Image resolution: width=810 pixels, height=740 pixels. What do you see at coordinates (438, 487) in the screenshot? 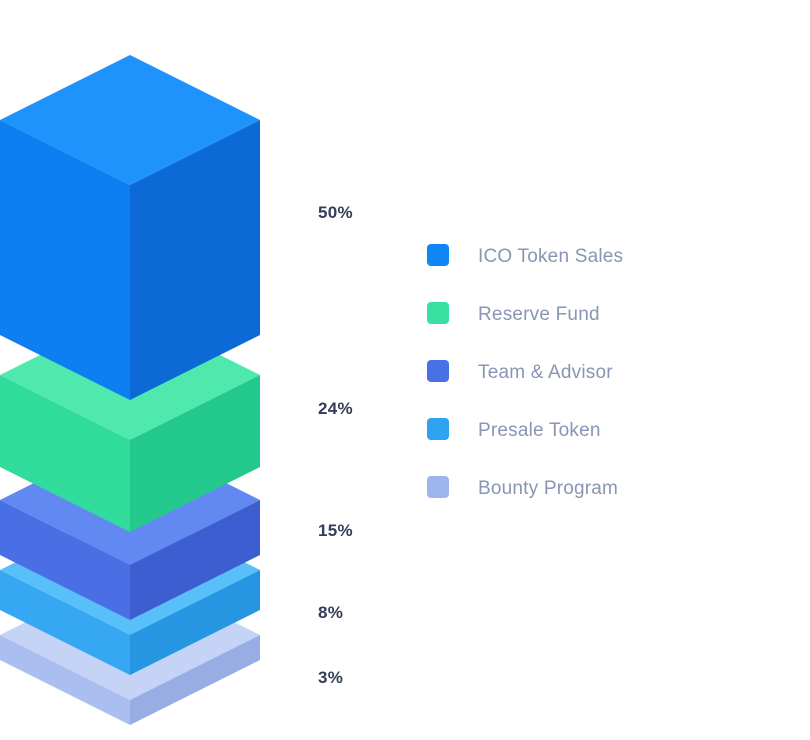
I see `legend-swatch-bounty` at bounding box center [438, 487].